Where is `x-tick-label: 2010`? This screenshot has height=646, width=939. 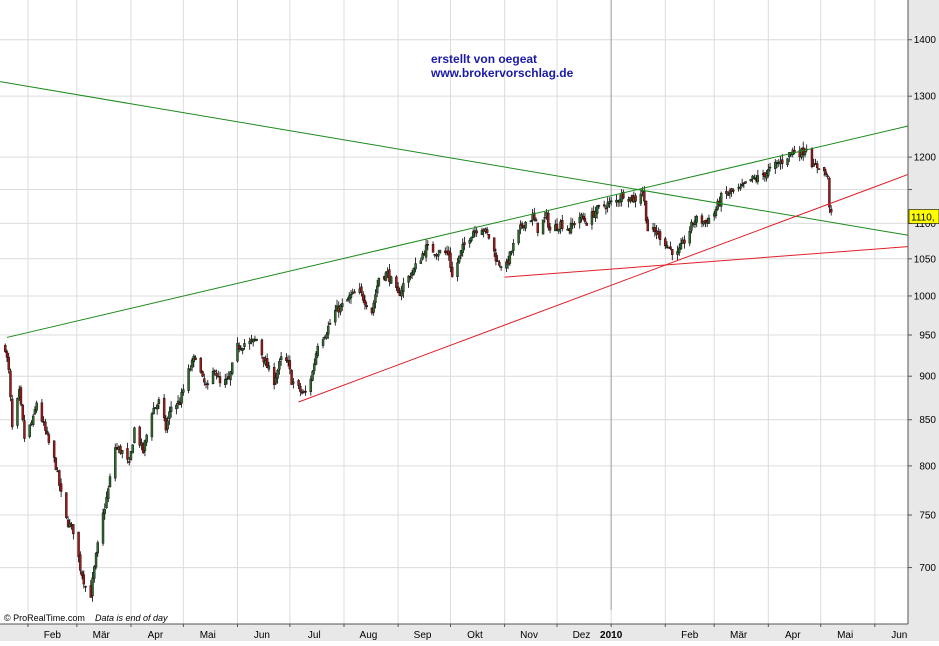
x-tick-label: 2010 is located at coordinates (611, 635).